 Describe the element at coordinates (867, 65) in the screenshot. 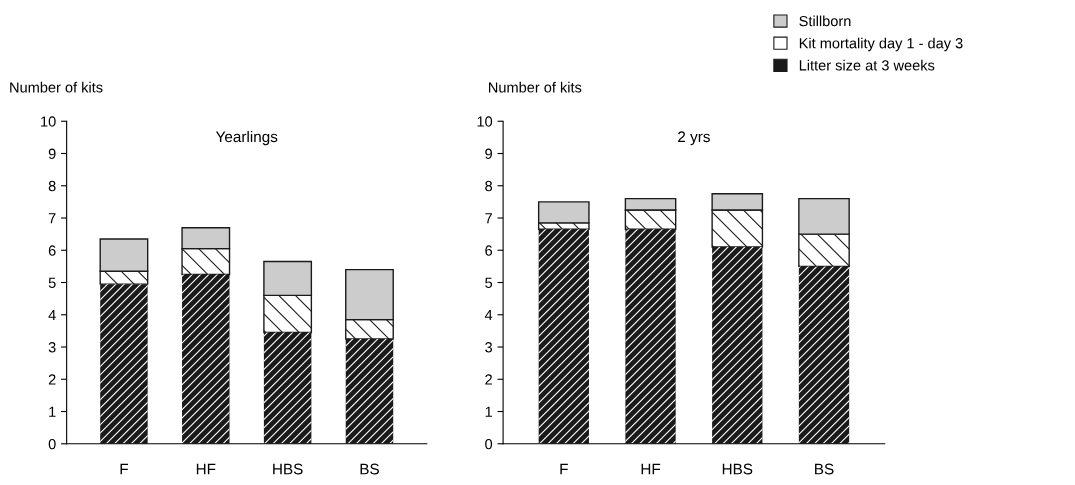

I see `legend-label: Litter size at 3 weeks` at that location.